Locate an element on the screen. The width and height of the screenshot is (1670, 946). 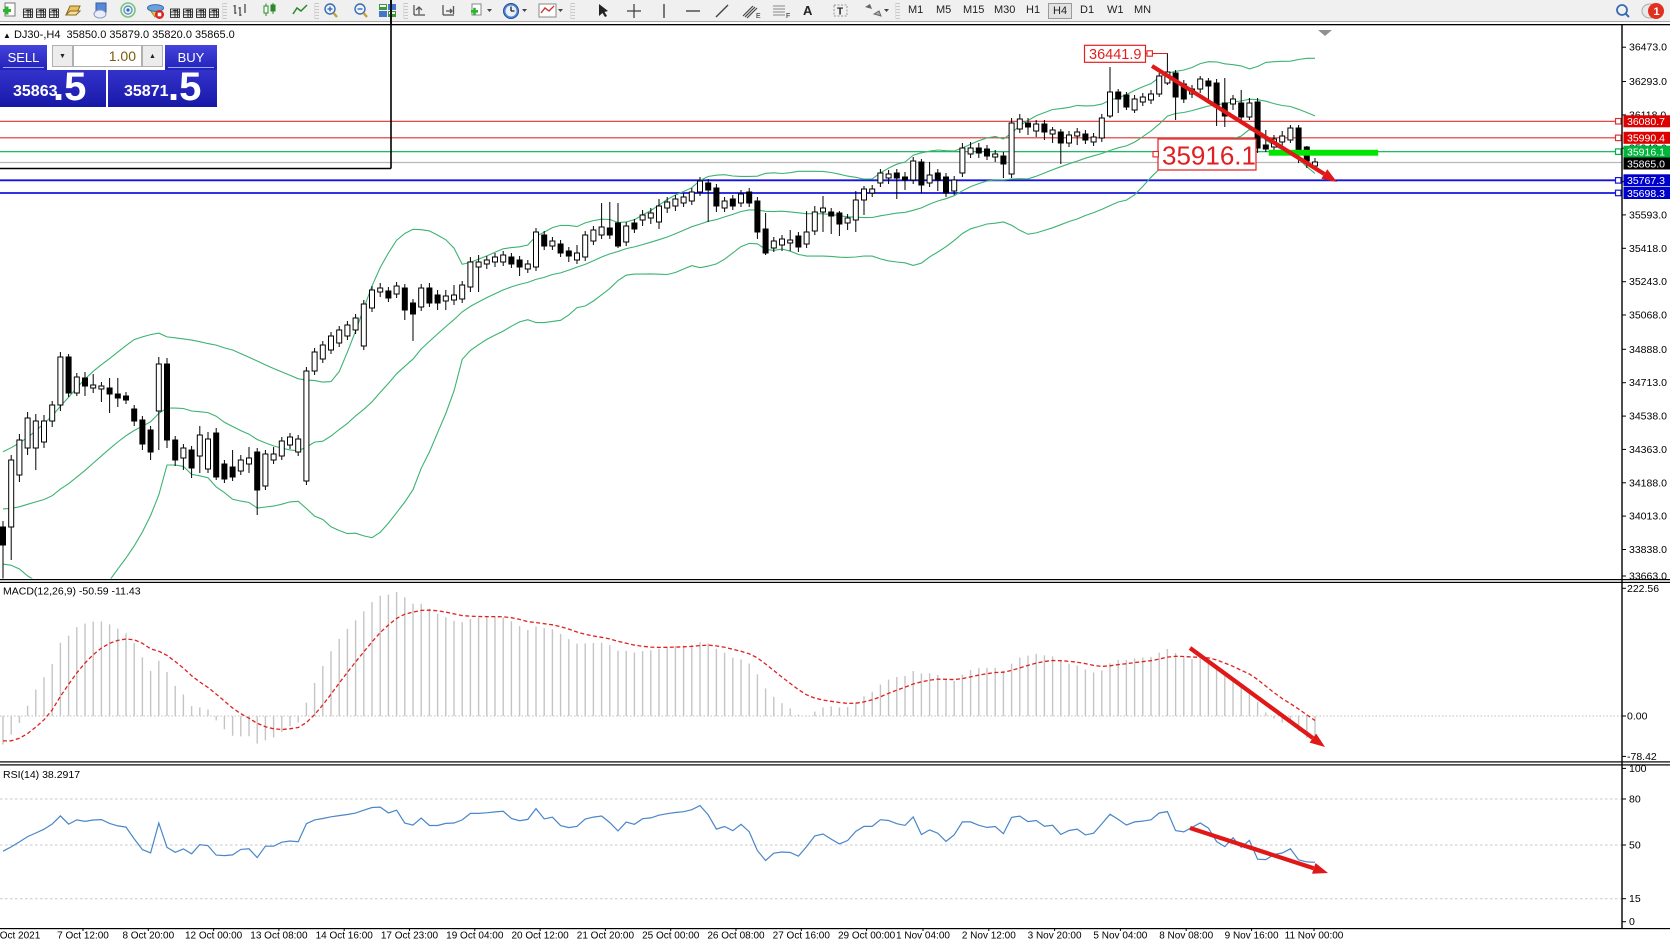
svg-text: -78.42 is located at coordinates (1642, 757).